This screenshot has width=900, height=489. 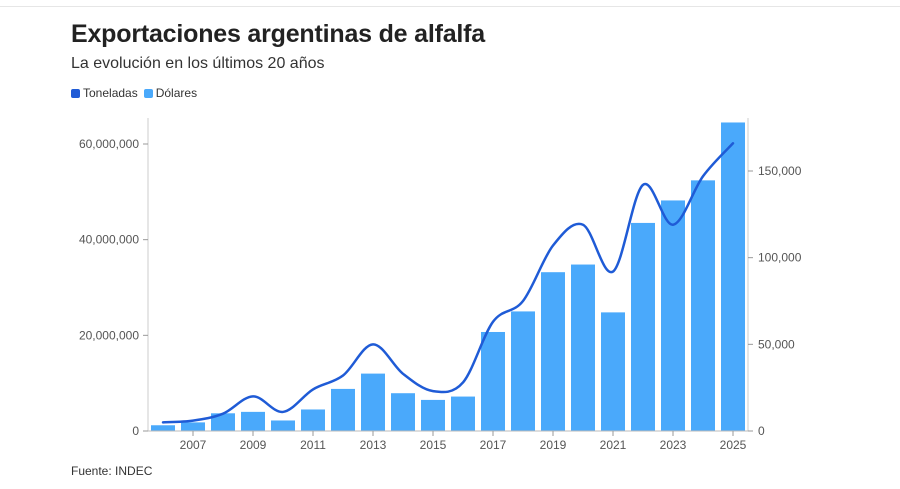 What do you see at coordinates (613, 445) in the screenshot?
I see `x-tick-label: 2021` at bounding box center [613, 445].